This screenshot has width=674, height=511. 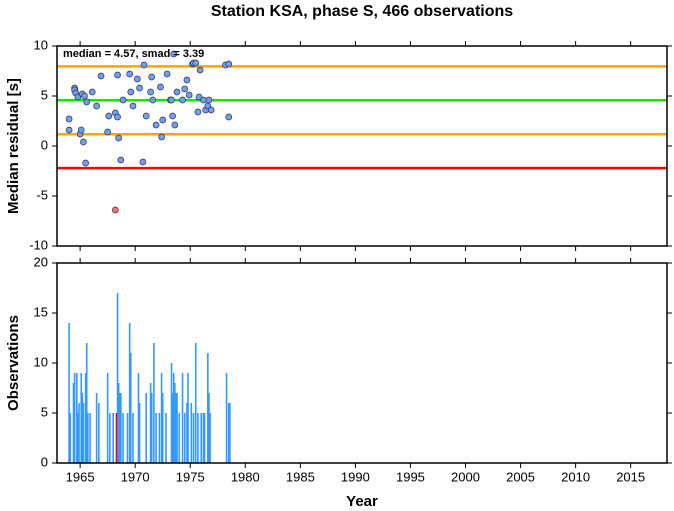 What do you see at coordinates (362, 501) in the screenshot?
I see `x-axis-label: Year` at bounding box center [362, 501].